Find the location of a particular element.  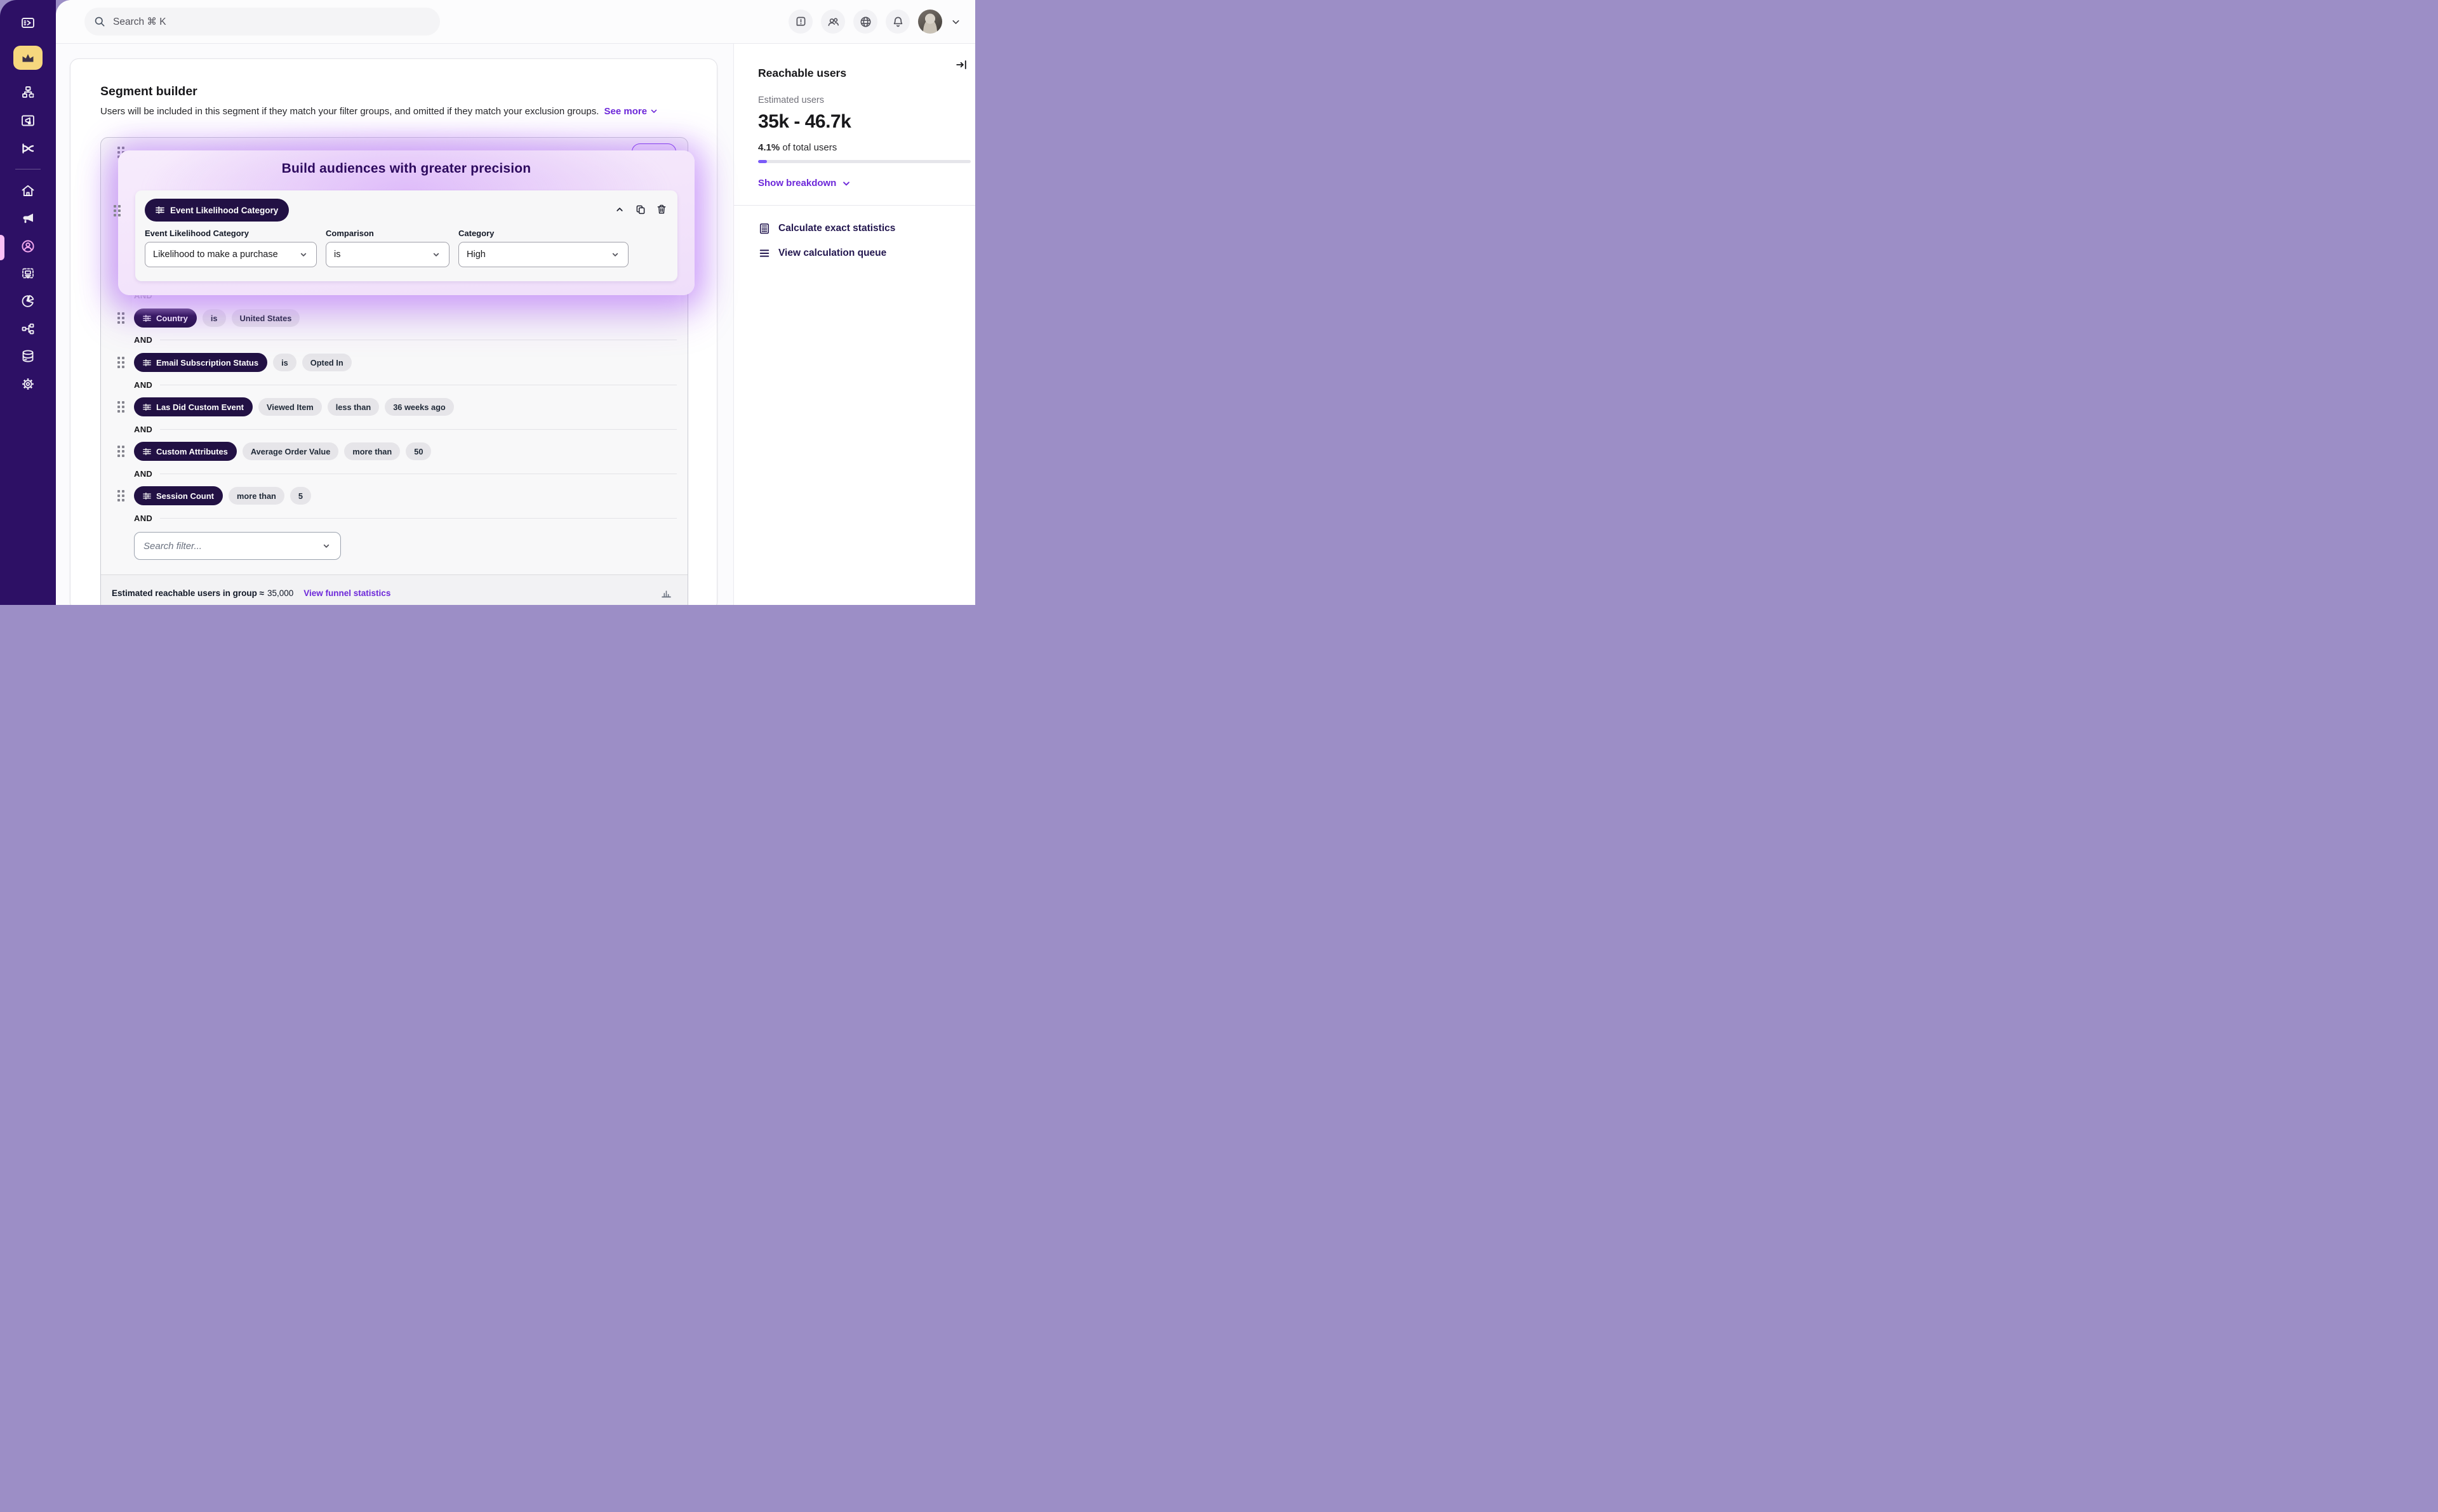

view-calculation-queue-button: View calculation queue is located at coordinates (854, 253).